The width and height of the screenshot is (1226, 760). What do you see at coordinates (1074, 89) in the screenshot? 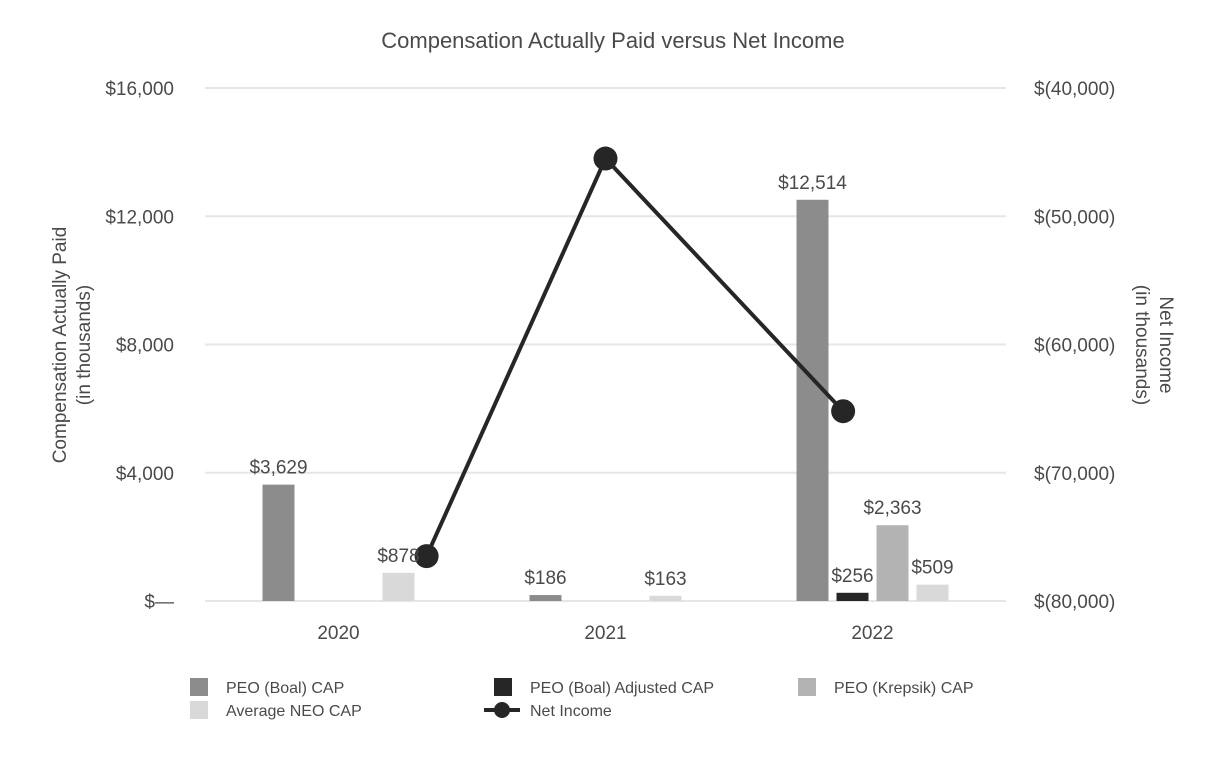
I see `right-tick-label: $(40,000)` at bounding box center [1074, 89].